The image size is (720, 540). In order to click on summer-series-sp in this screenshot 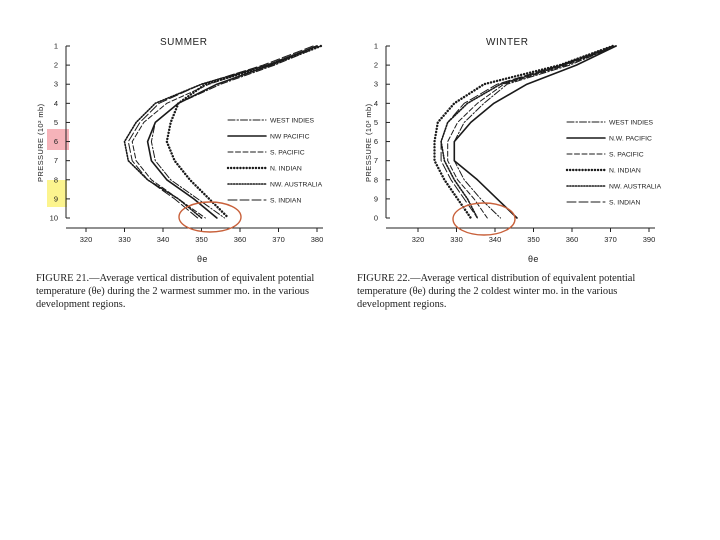, I will do `click(224, 132)`.